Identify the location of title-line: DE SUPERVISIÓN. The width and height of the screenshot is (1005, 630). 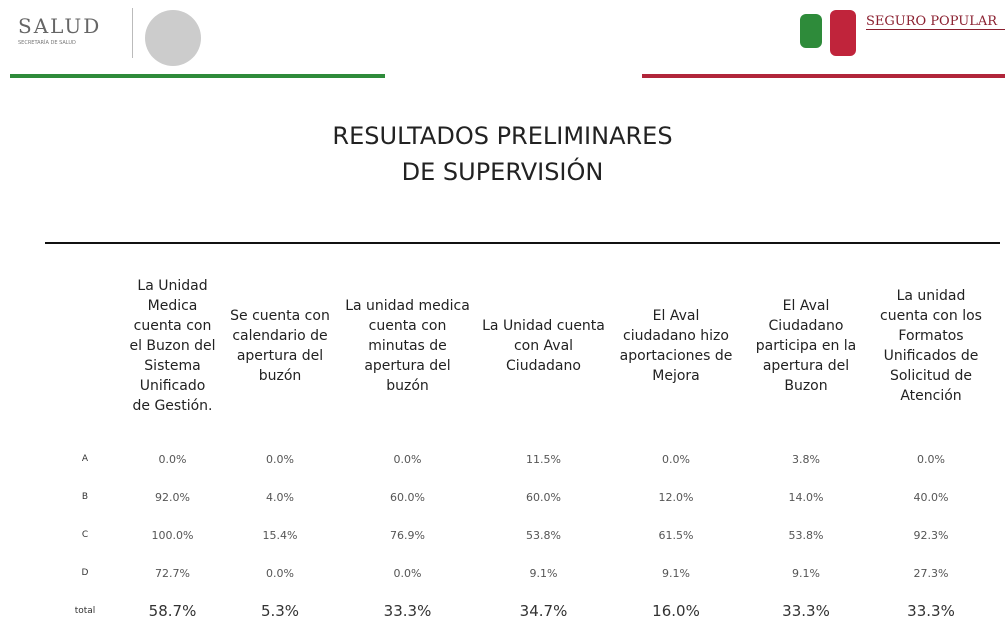
(502, 172).